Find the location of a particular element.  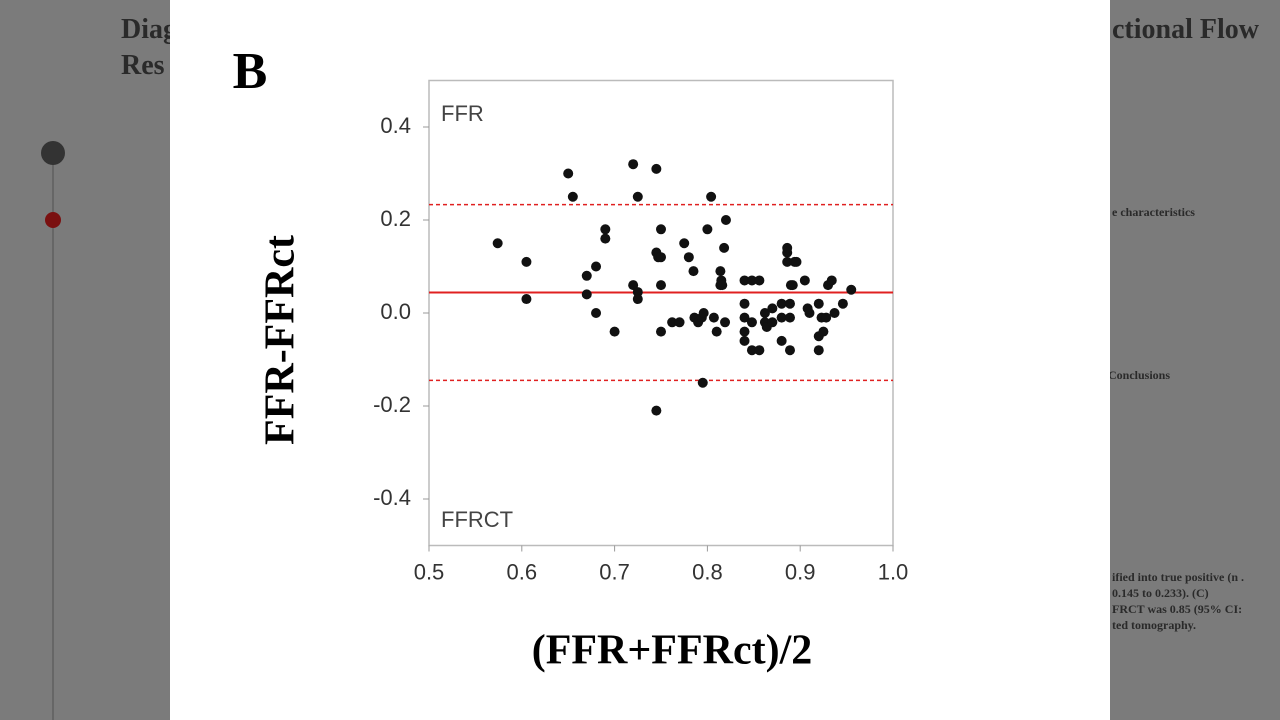

poster-text: ified into true positive (n . is located at coordinates (1178, 577).